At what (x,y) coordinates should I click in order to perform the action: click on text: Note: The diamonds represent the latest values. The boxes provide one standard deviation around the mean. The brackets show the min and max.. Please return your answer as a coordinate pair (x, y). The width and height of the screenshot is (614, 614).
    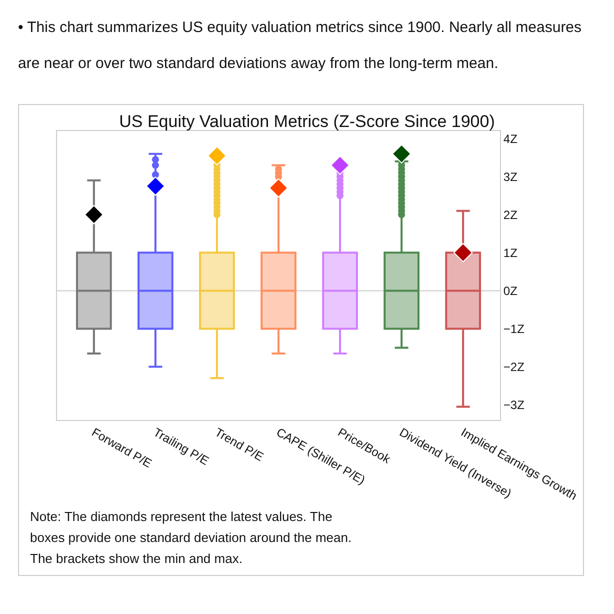
    Looking at the image, I should click on (191, 538).